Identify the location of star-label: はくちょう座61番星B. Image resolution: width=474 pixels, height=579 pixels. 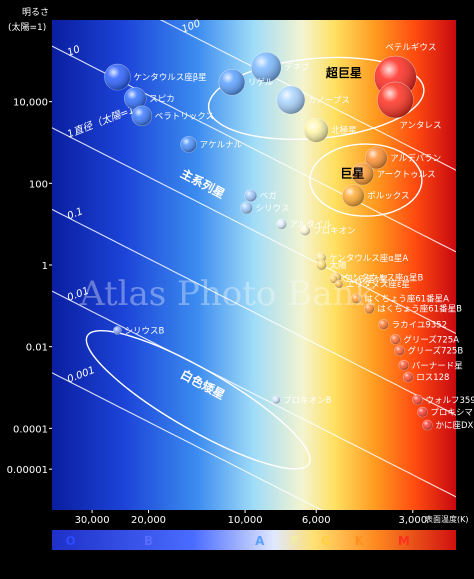
(419, 309).